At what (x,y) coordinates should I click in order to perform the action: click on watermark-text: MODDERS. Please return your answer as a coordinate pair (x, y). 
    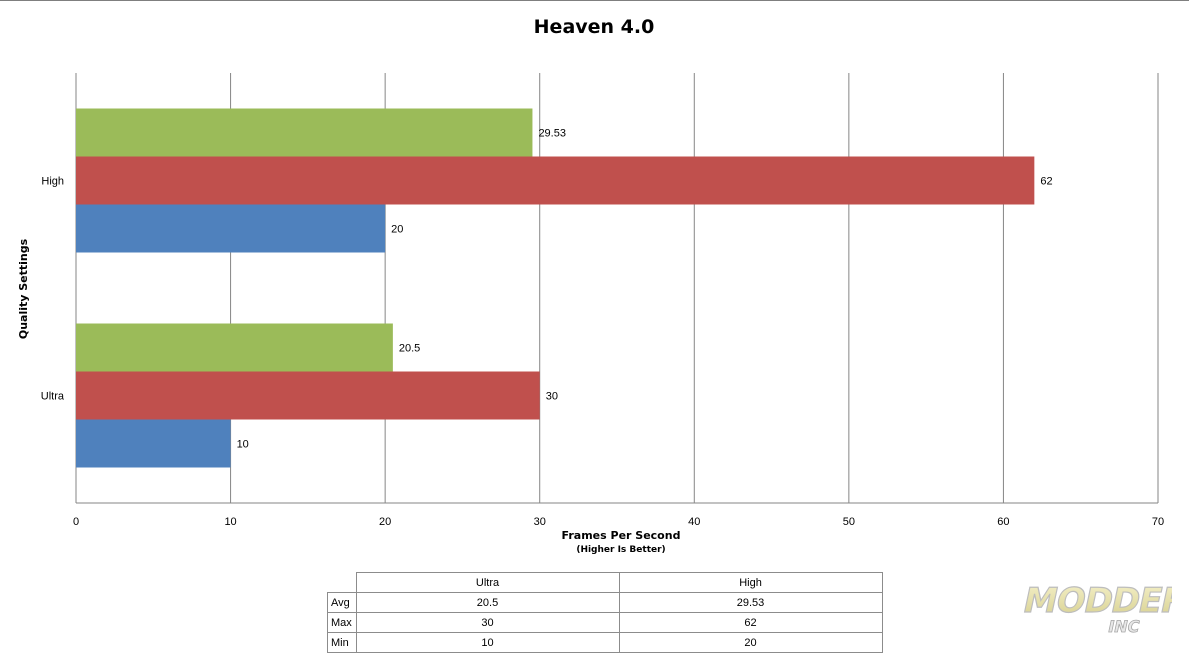
    Looking at the image, I should click on (1096, 601).